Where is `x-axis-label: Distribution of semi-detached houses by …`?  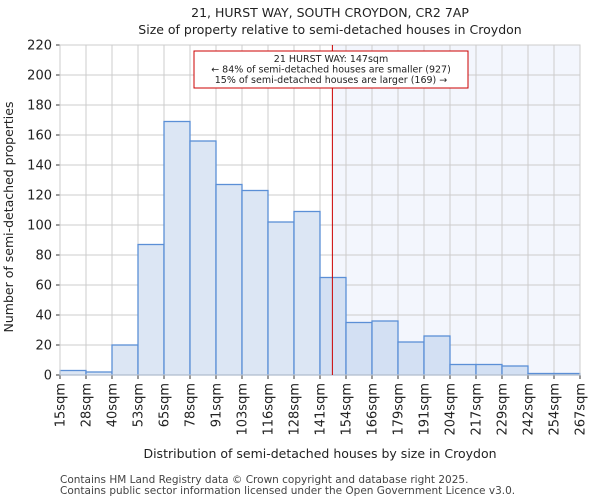 x-axis-label: Distribution of semi-detached houses by … is located at coordinates (319, 453).